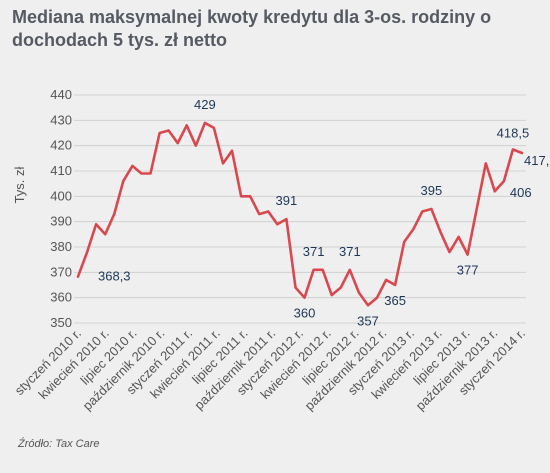 Image resolution: width=550 pixels, height=473 pixels. I want to click on y-axis-ticks: 350 360 370 380 390 400 410 420 430 440, so click(61, 208).